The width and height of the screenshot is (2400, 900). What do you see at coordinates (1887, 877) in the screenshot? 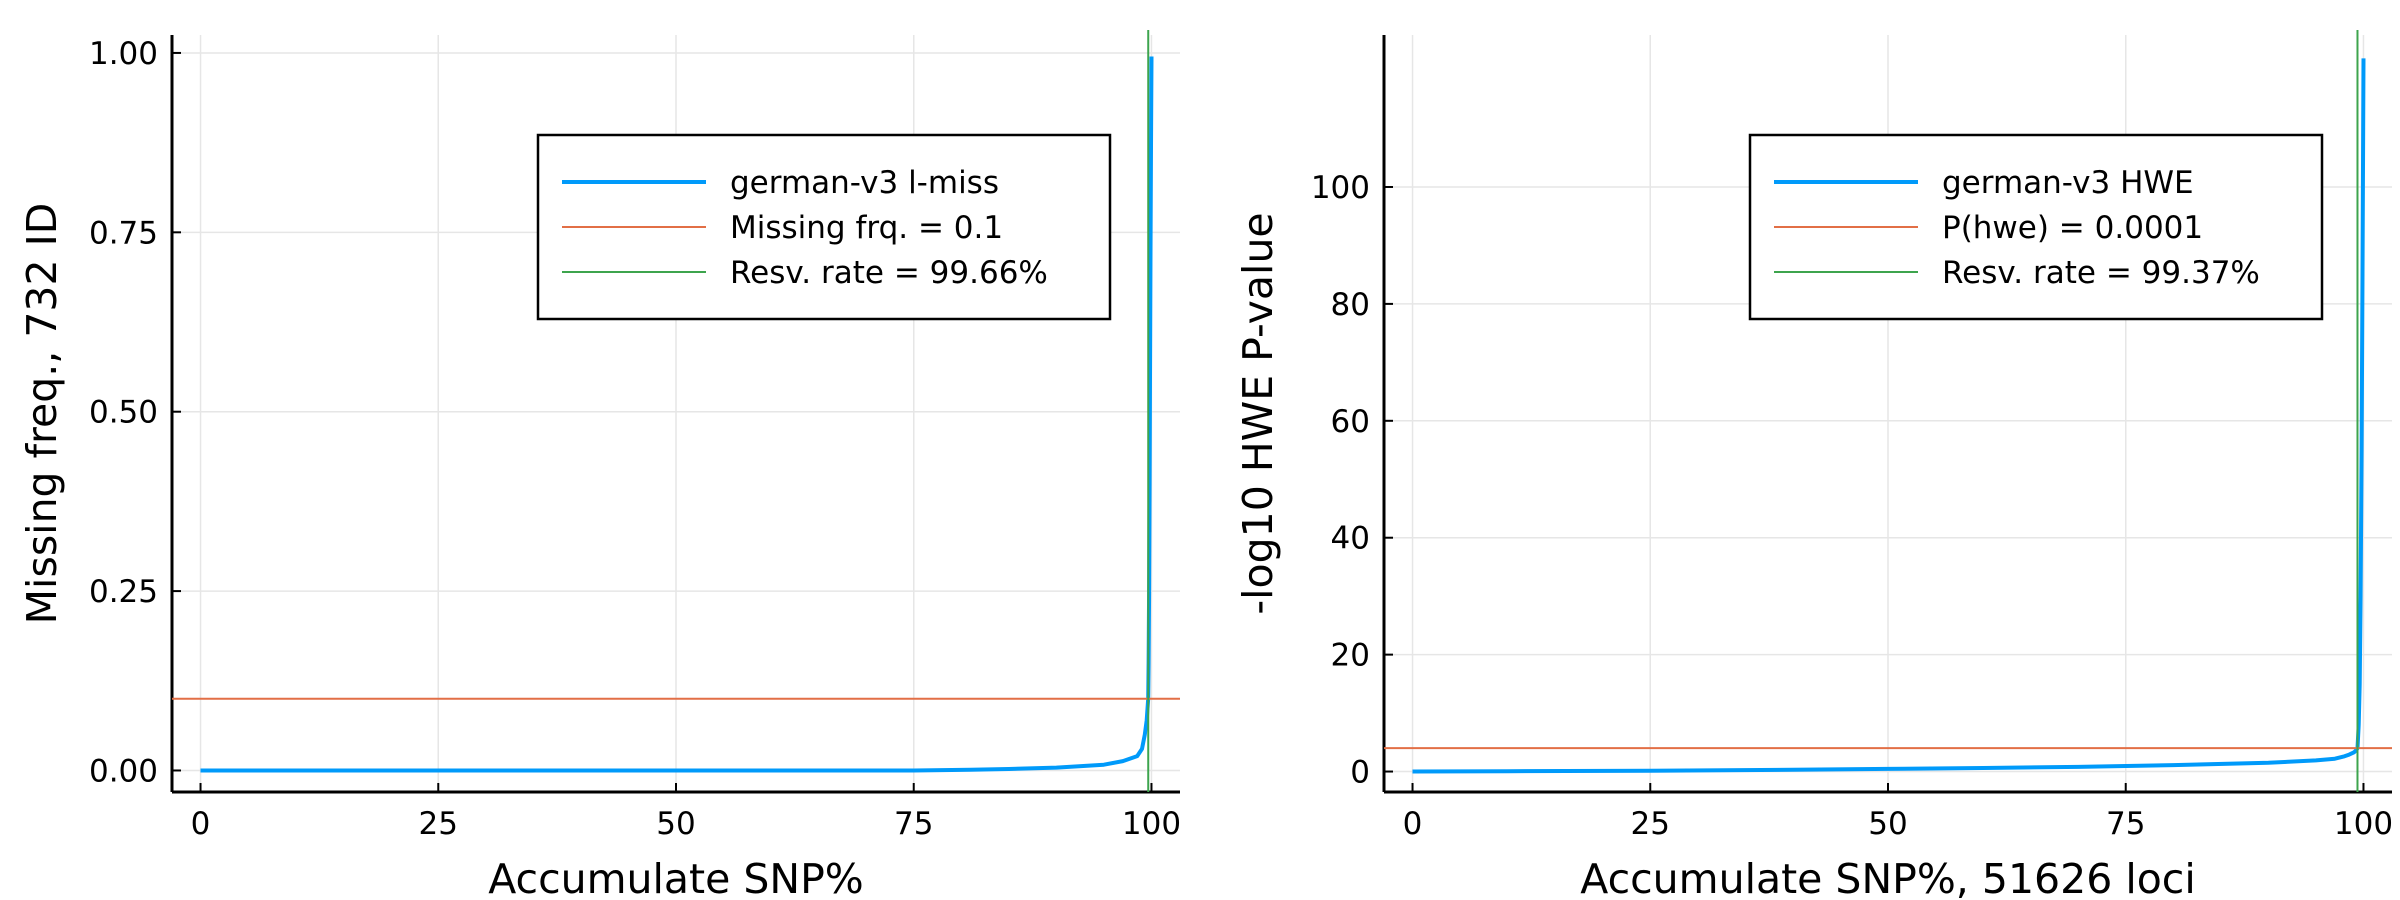
I see `x-axis-label: Accumulate SNP%, 51626 loci` at bounding box center [1887, 877].